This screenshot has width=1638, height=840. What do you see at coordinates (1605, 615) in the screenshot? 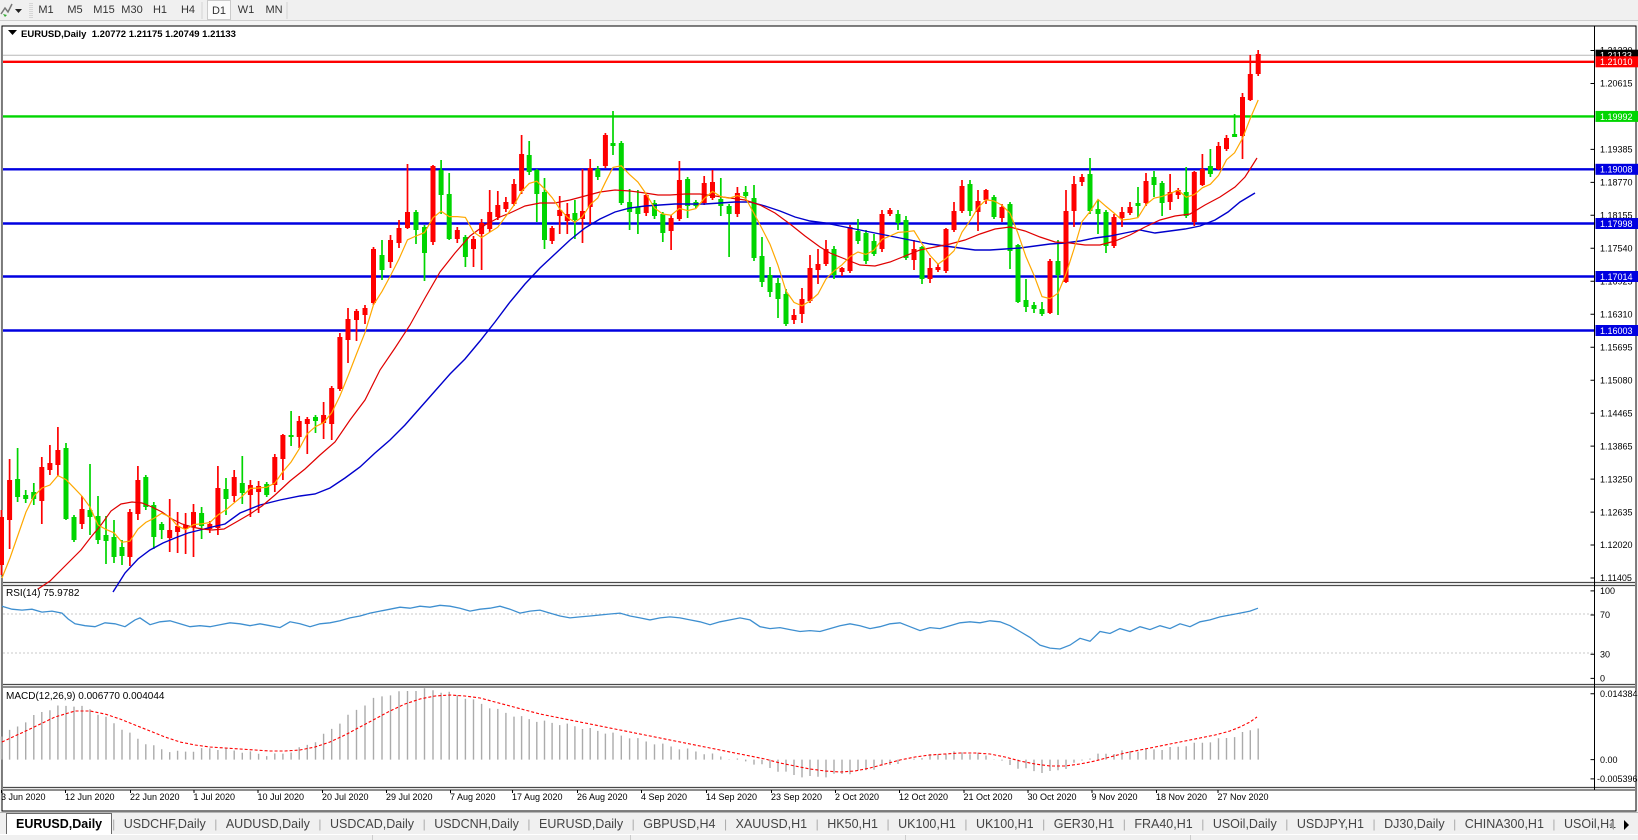
I see `svg-text: 70` at bounding box center [1605, 615].